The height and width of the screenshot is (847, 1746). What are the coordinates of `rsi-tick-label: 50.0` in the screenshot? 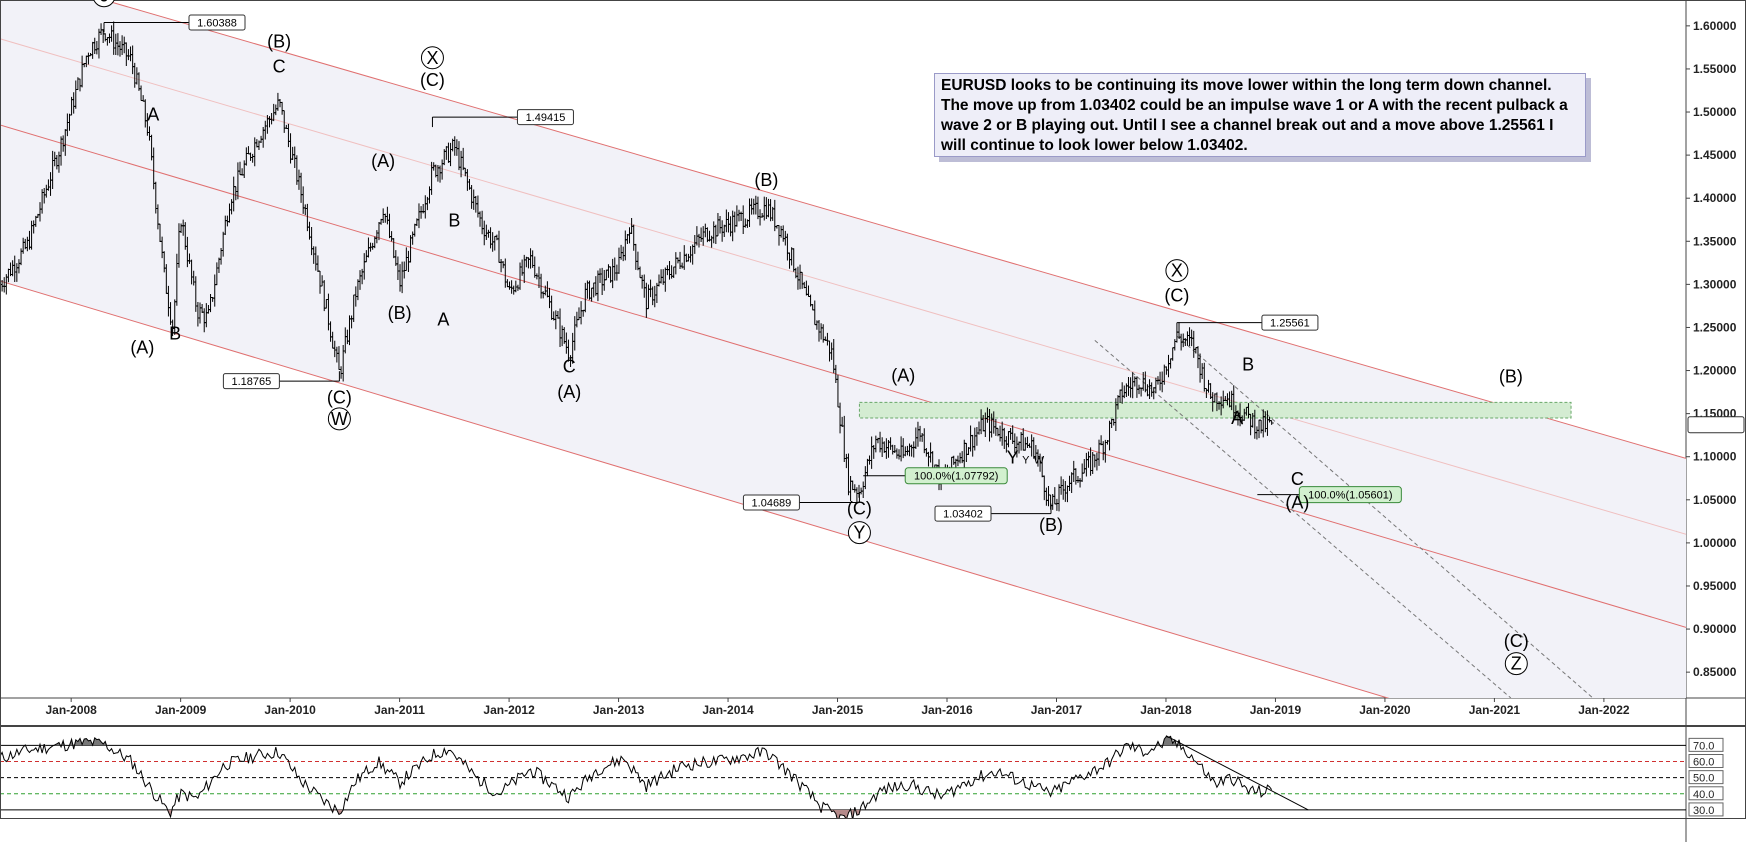 It's located at (1703, 779).